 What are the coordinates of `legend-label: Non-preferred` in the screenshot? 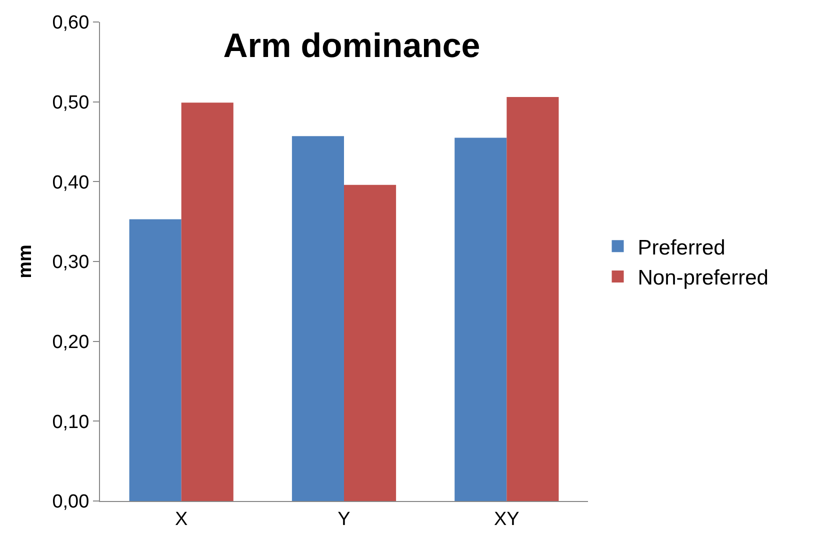 It's located at (703, 278).